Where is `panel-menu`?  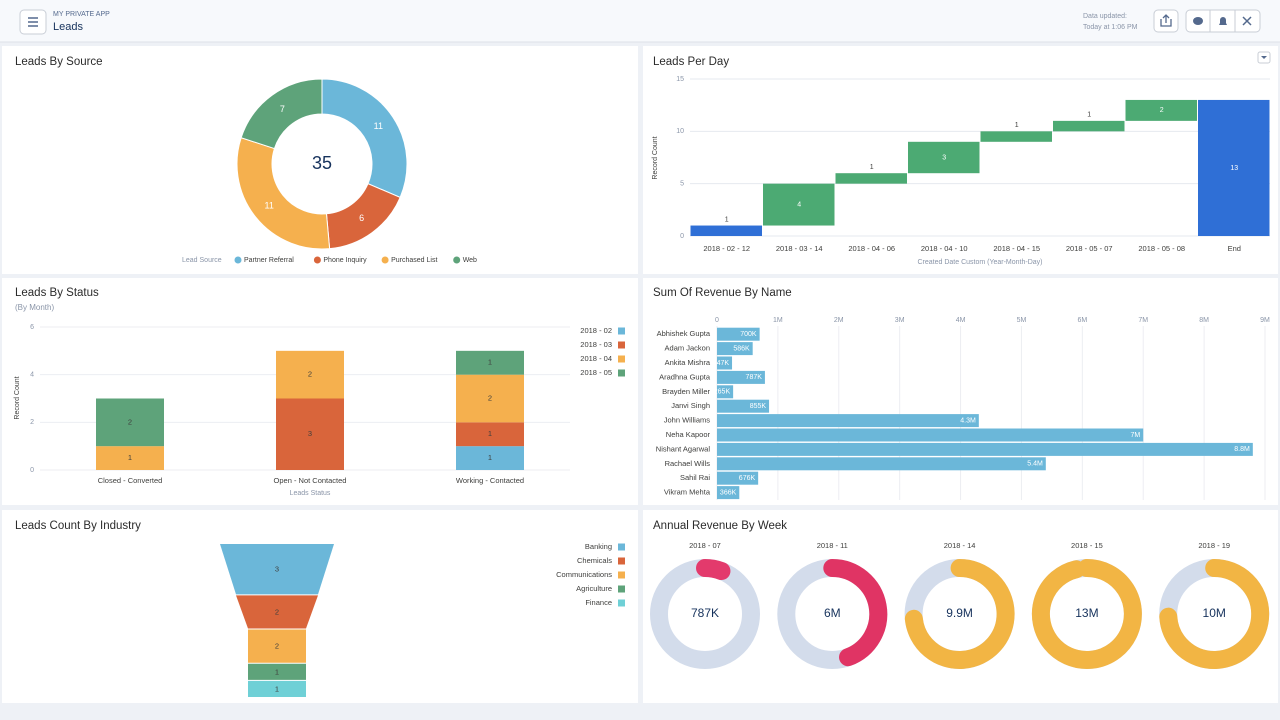
panel-menu is located at coordinates (1264, 57).